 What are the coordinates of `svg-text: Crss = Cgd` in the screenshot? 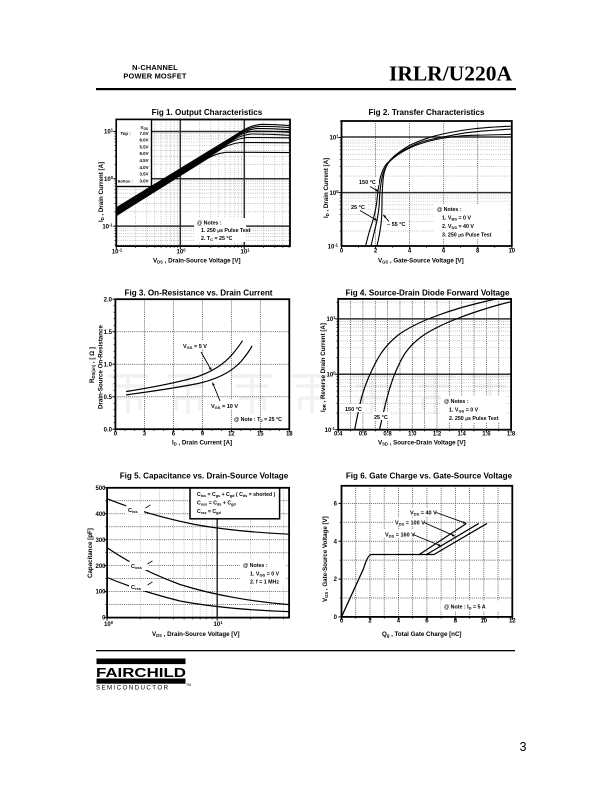 It's located at (209, 512).